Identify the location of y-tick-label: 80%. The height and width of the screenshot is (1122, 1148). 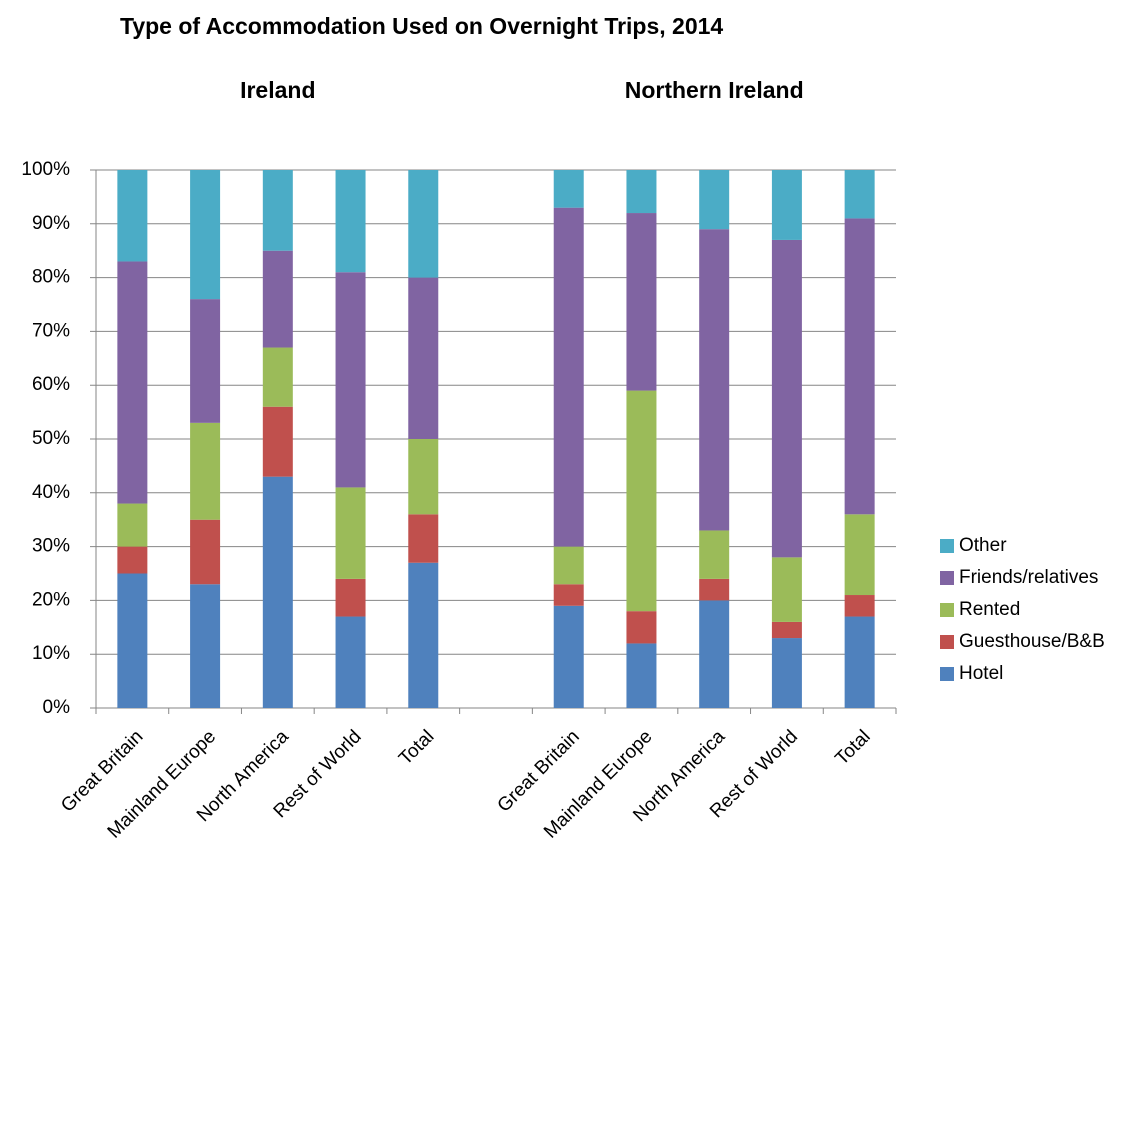
(51, 277).